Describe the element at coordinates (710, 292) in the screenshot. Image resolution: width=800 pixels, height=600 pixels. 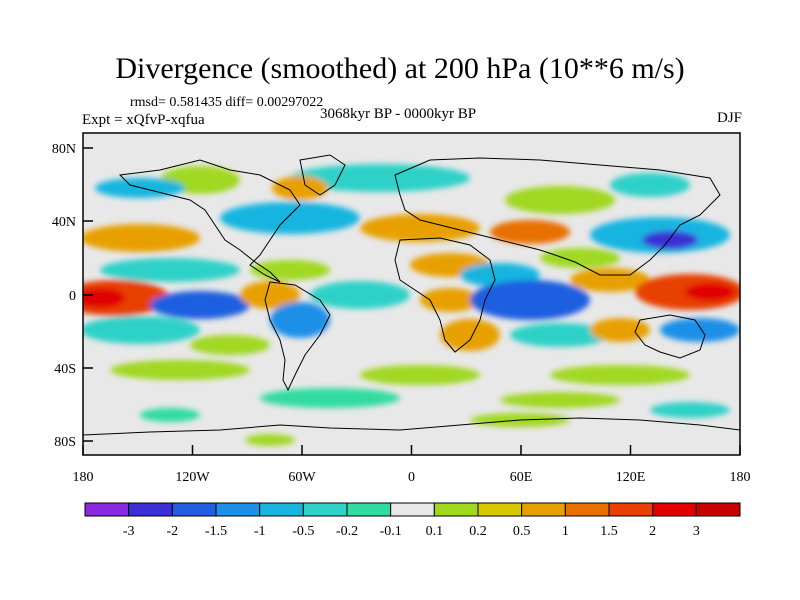
I see `anomaly-red-core-west-pacific` at that location.